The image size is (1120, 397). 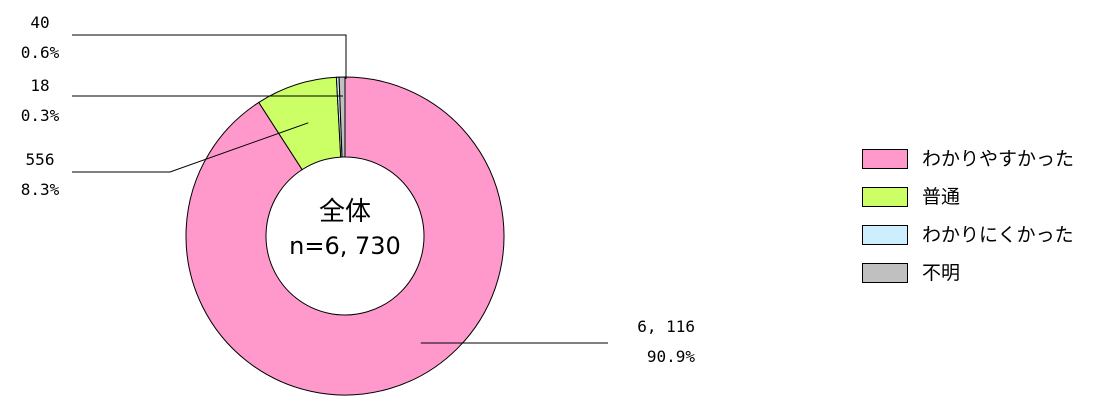 I want to click on legend: わかりやすかった 普通 わかりにくかった 不明, so click(x=968, y=224).